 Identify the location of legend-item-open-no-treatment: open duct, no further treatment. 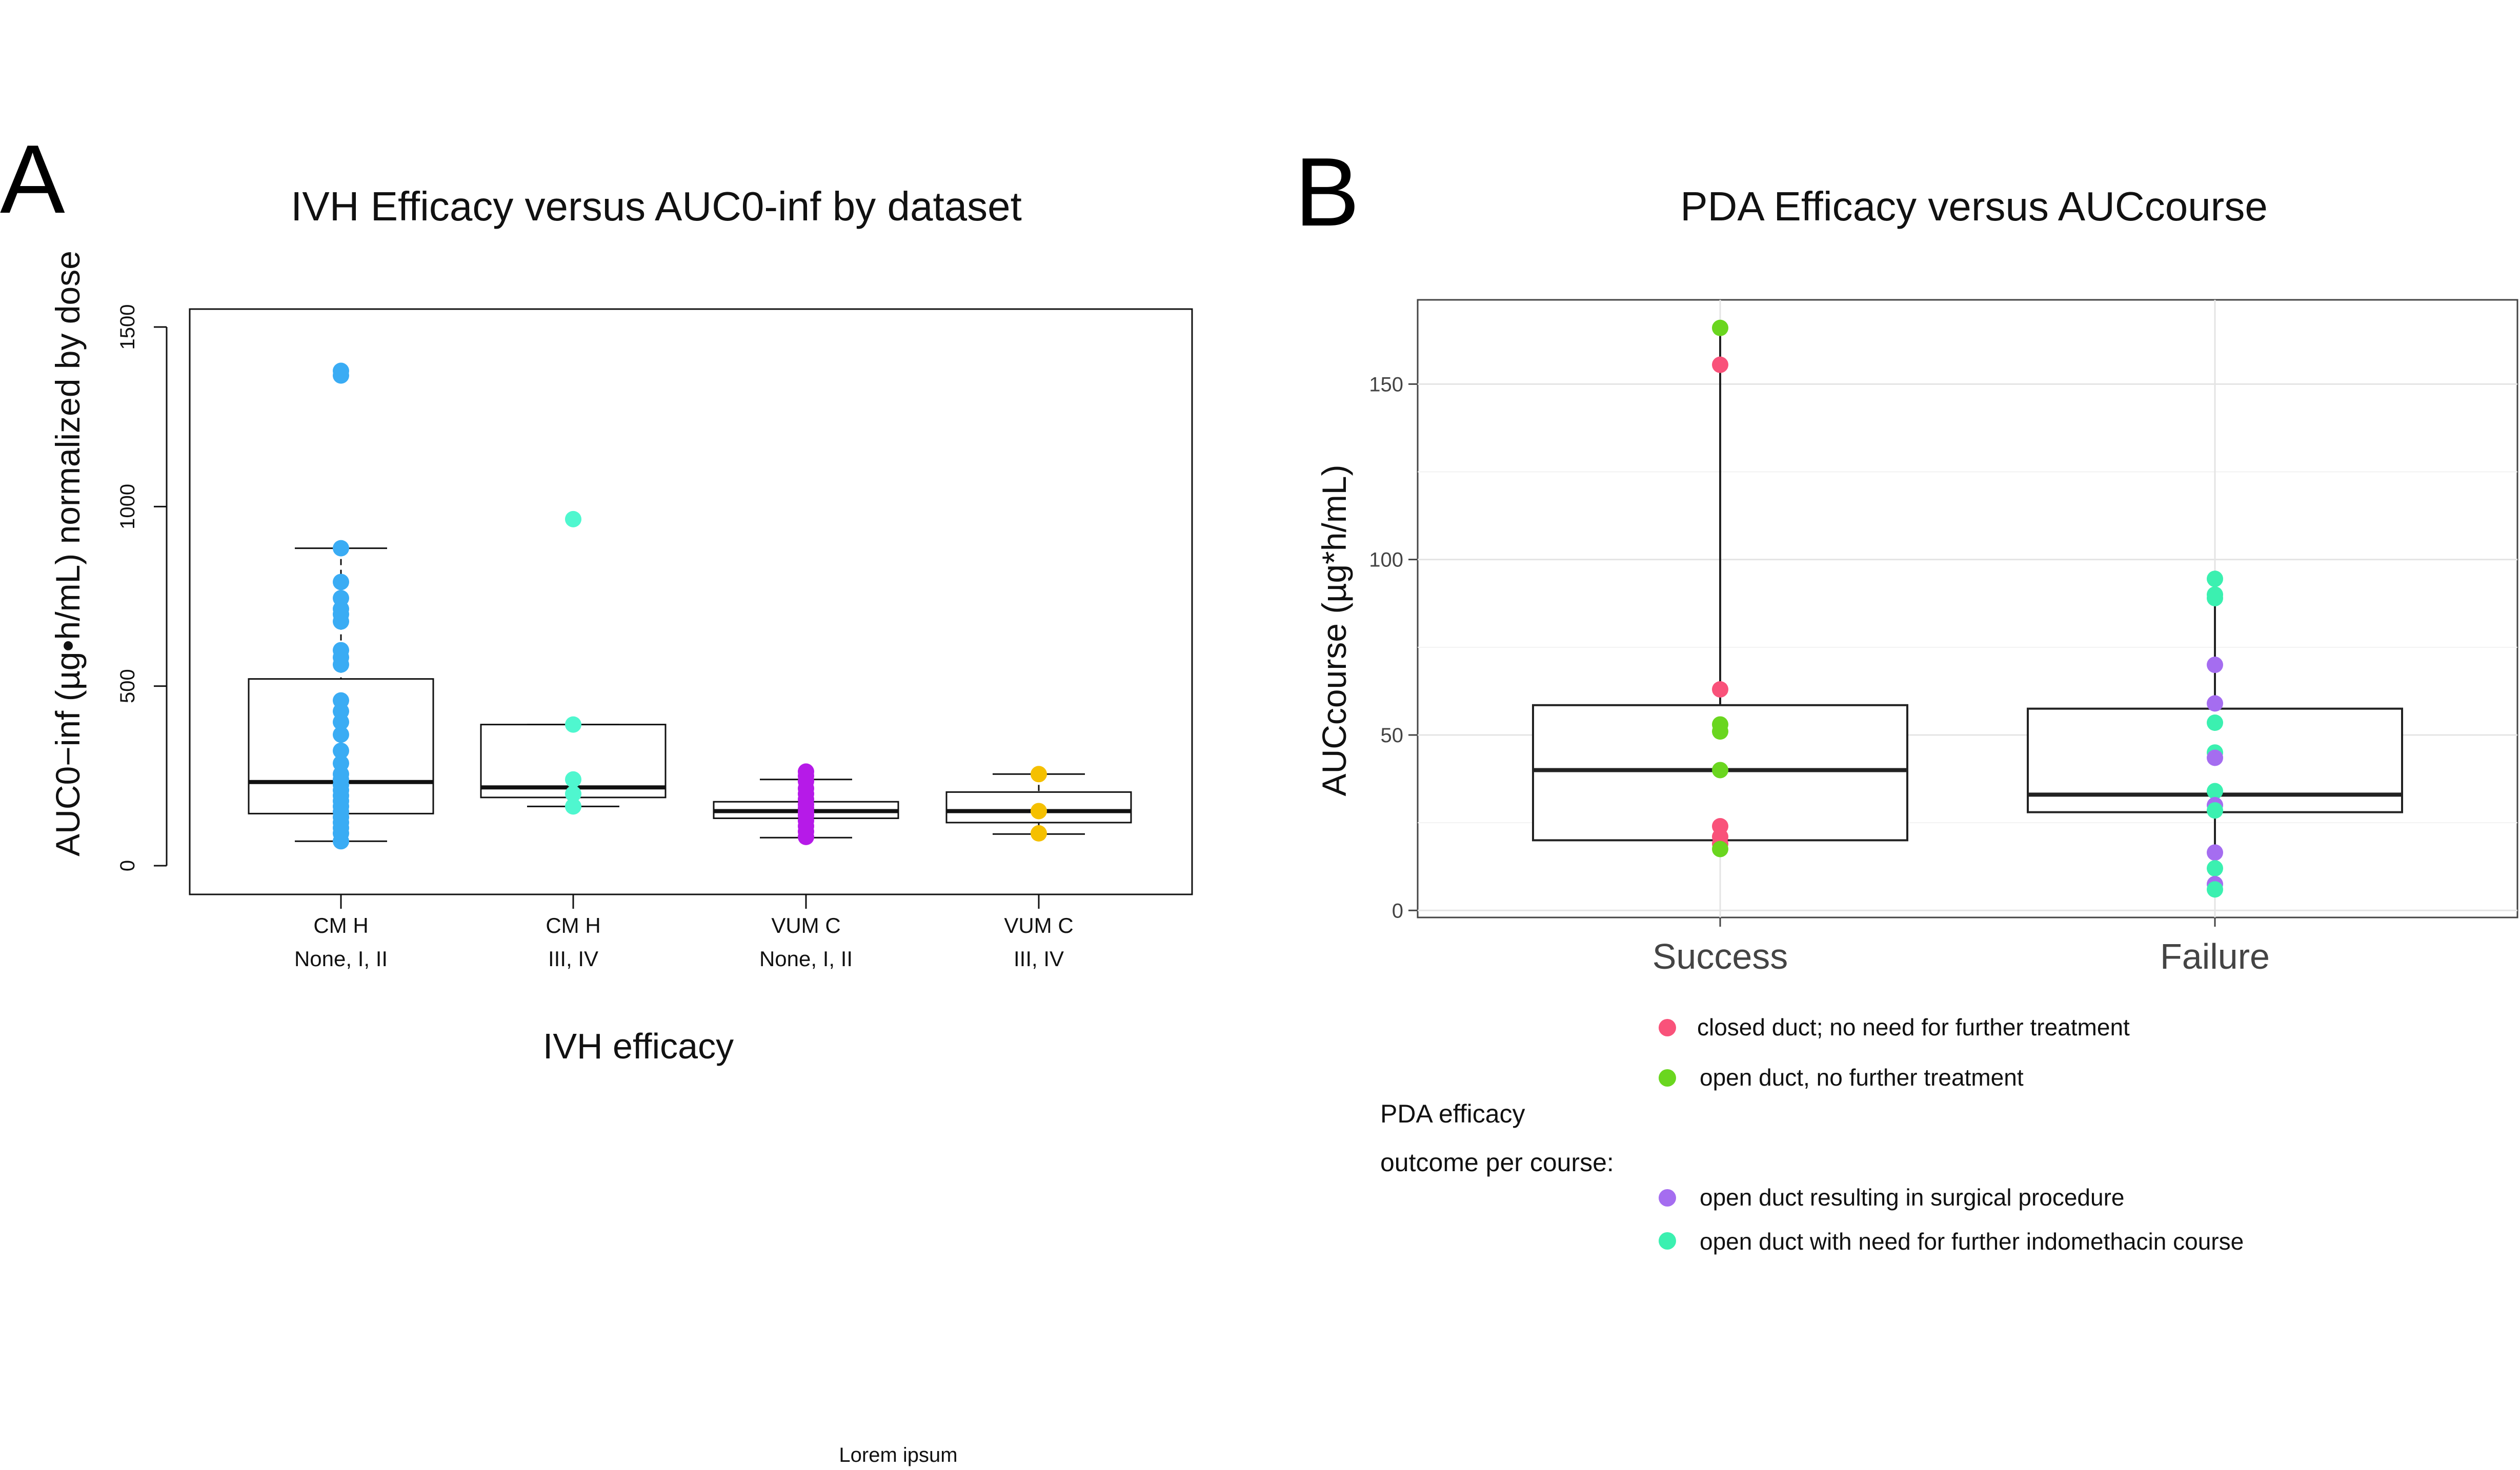
(1841, 1077).